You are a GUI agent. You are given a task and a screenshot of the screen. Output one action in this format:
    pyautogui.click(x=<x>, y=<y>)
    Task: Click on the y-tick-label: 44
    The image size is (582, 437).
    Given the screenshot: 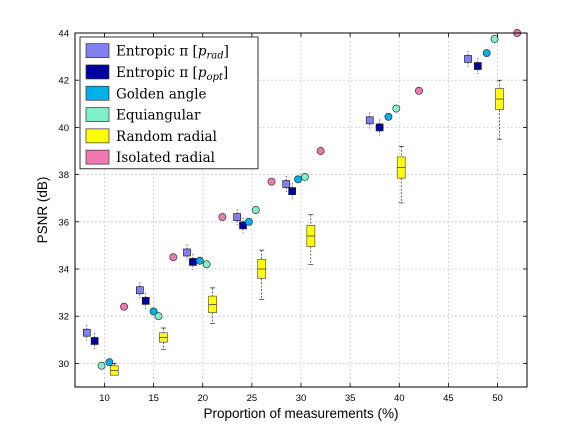 What is the action you would take?
    pyautogui.click(x=63, y=34)
    